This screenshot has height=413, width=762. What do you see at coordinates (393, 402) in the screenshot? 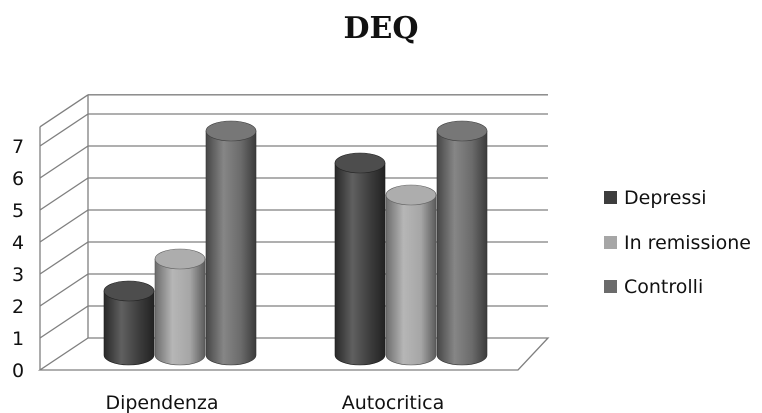
I see `x-category-label: Autocritica` at bounding box center [393, 402].